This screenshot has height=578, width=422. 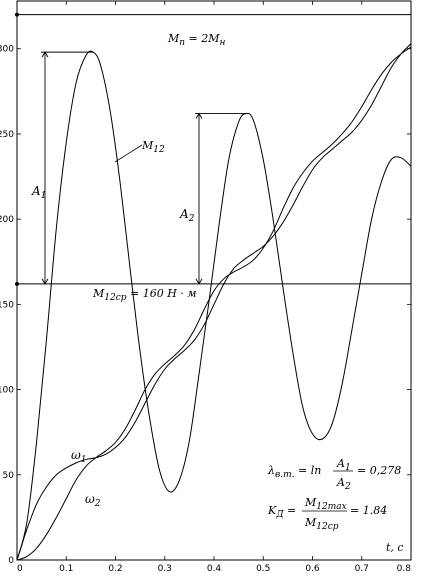 What do you see at coordinates (379, 470) in the screenshot?
I see `svg-text: = 0,278` at bounding box center [379, 470].